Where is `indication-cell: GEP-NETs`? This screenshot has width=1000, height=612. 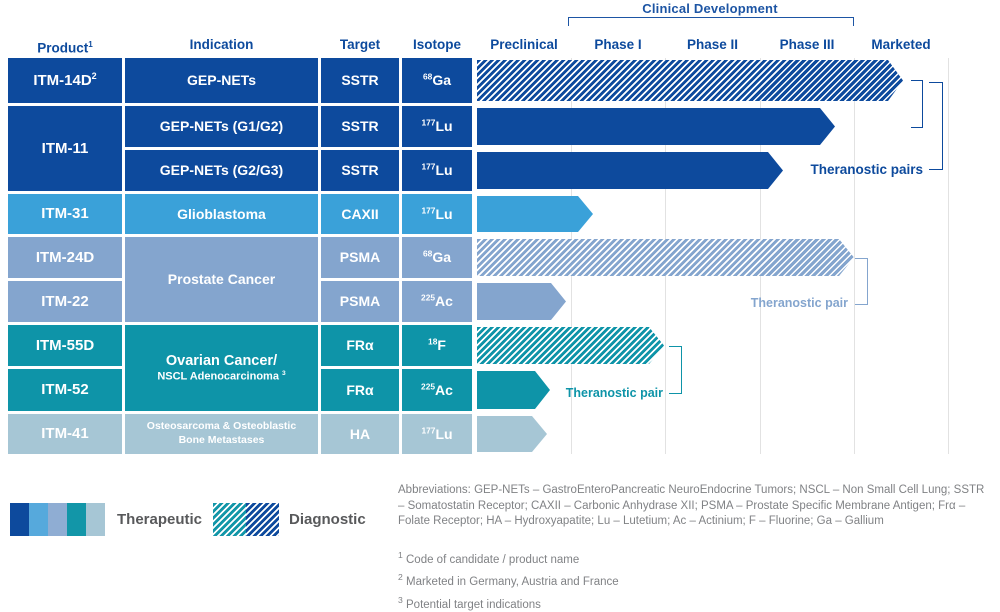 indication-cell: GEP-NETs is located at coordinates (221, 80).